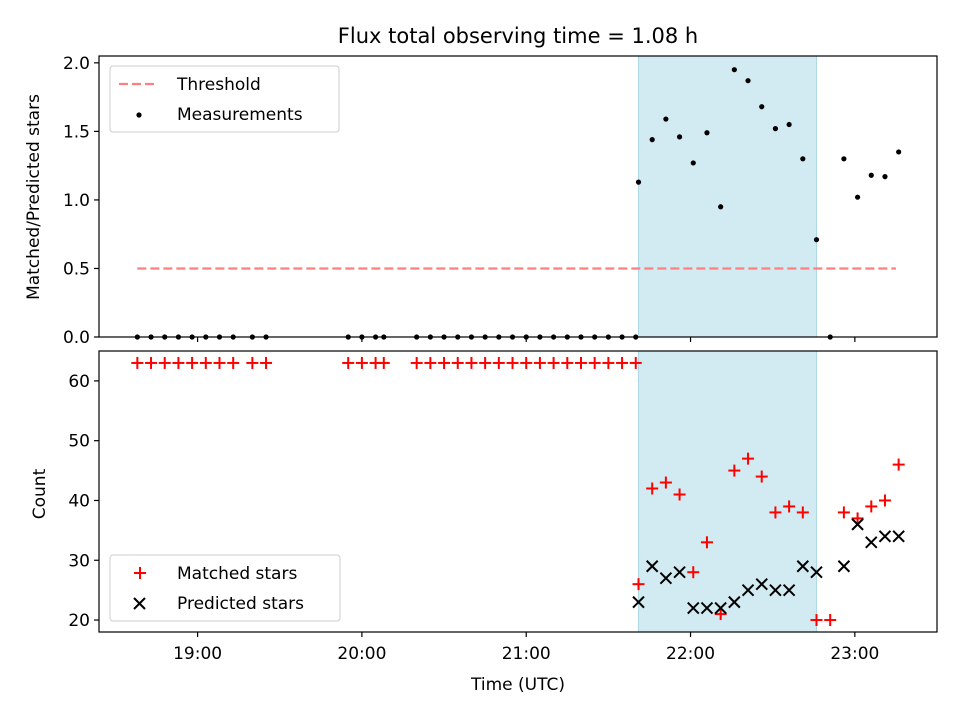 This screenshot has height=720, width=960. Describe the element at coordinates (34, 197) in the screenshot. I see `top-y-axis-label: Matched/Predicted stars` at that location.